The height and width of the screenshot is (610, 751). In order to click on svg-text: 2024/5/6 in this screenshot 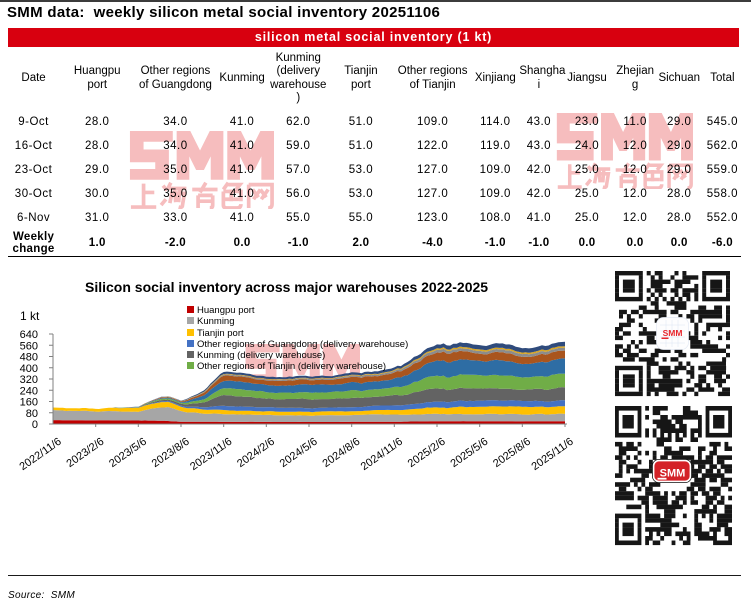, I will do `click(299, 453)`.